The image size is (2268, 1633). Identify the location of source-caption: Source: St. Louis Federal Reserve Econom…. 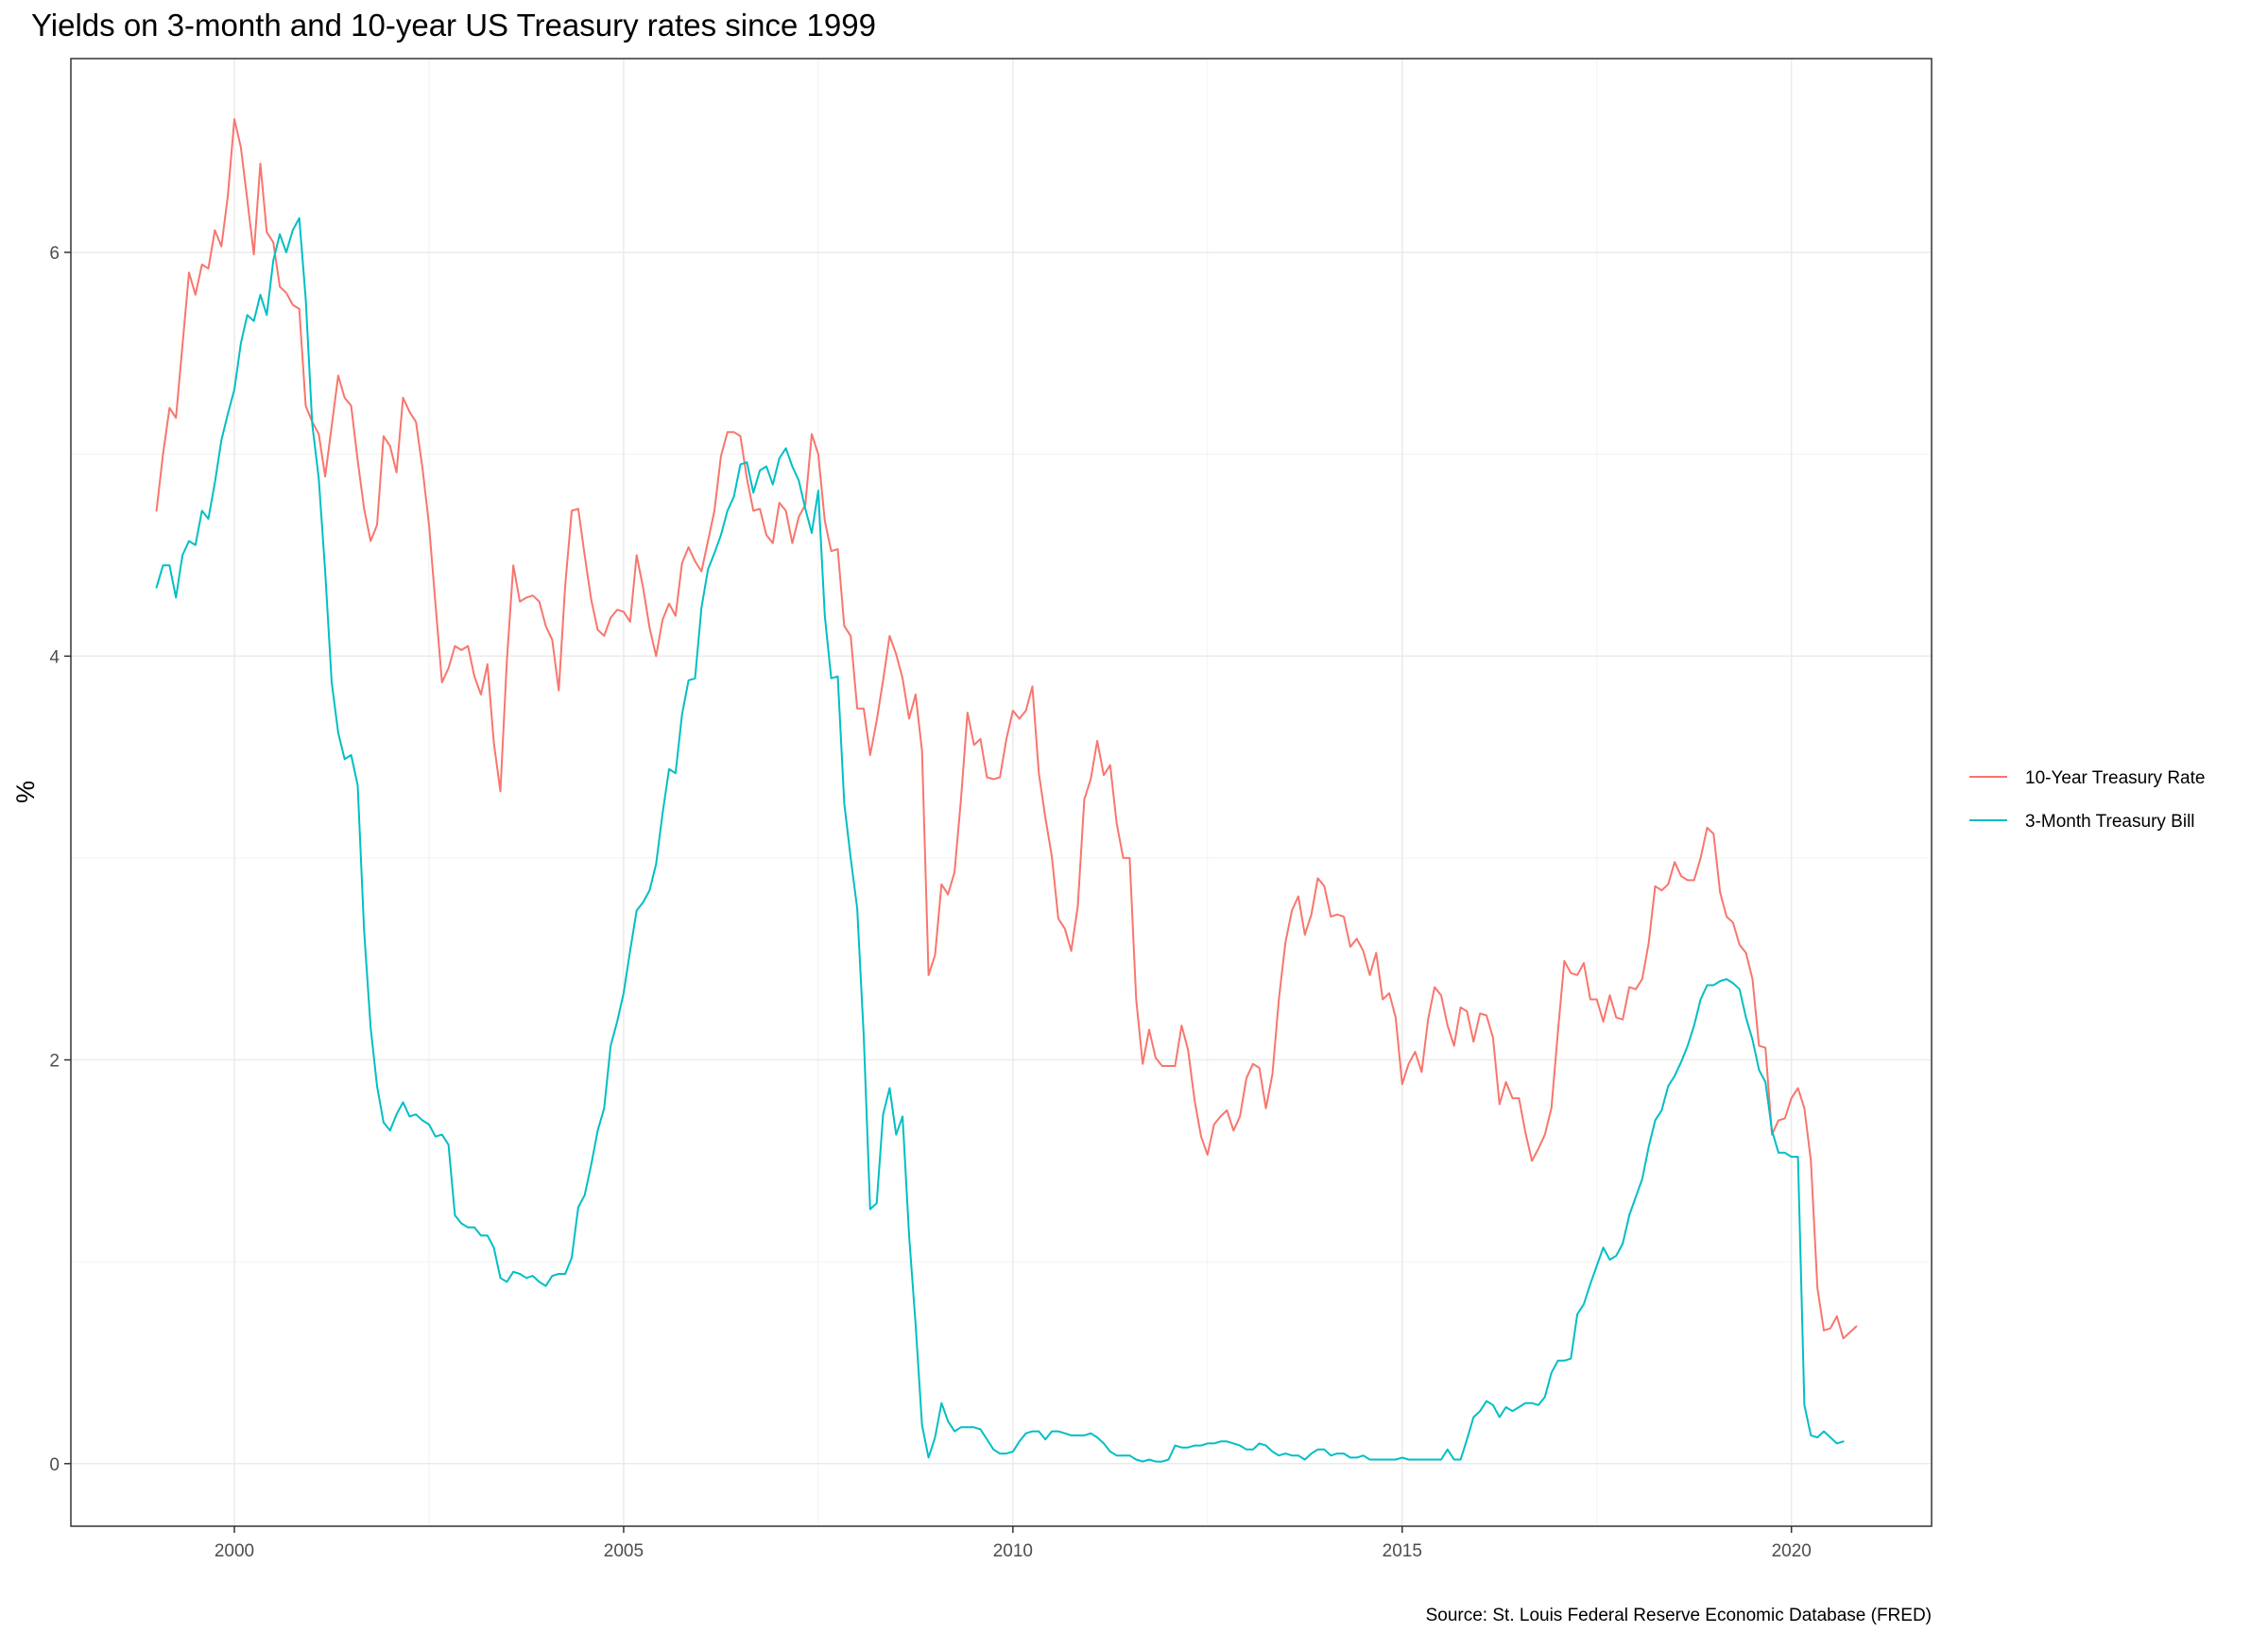
(1679, 1615).